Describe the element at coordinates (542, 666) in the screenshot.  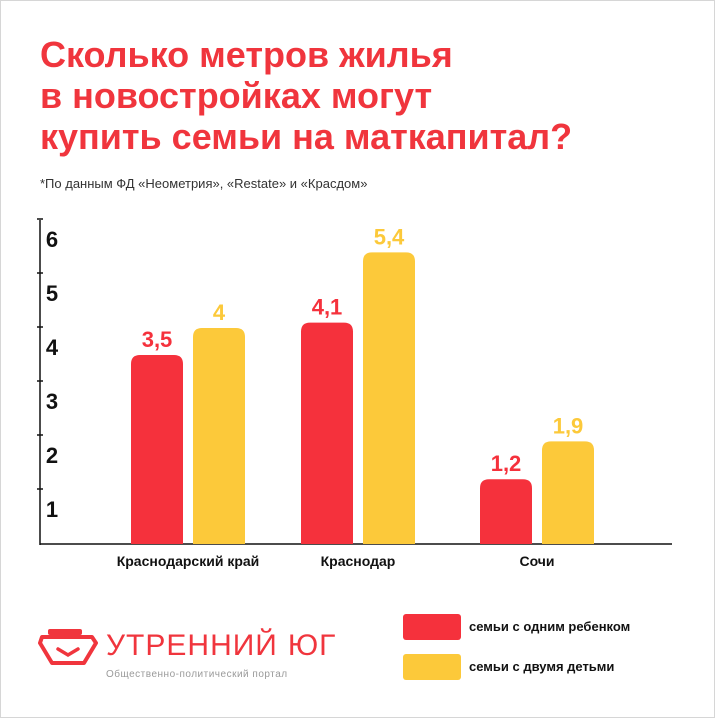
I see `legend-label: семьи с двумя детьми` at that location.